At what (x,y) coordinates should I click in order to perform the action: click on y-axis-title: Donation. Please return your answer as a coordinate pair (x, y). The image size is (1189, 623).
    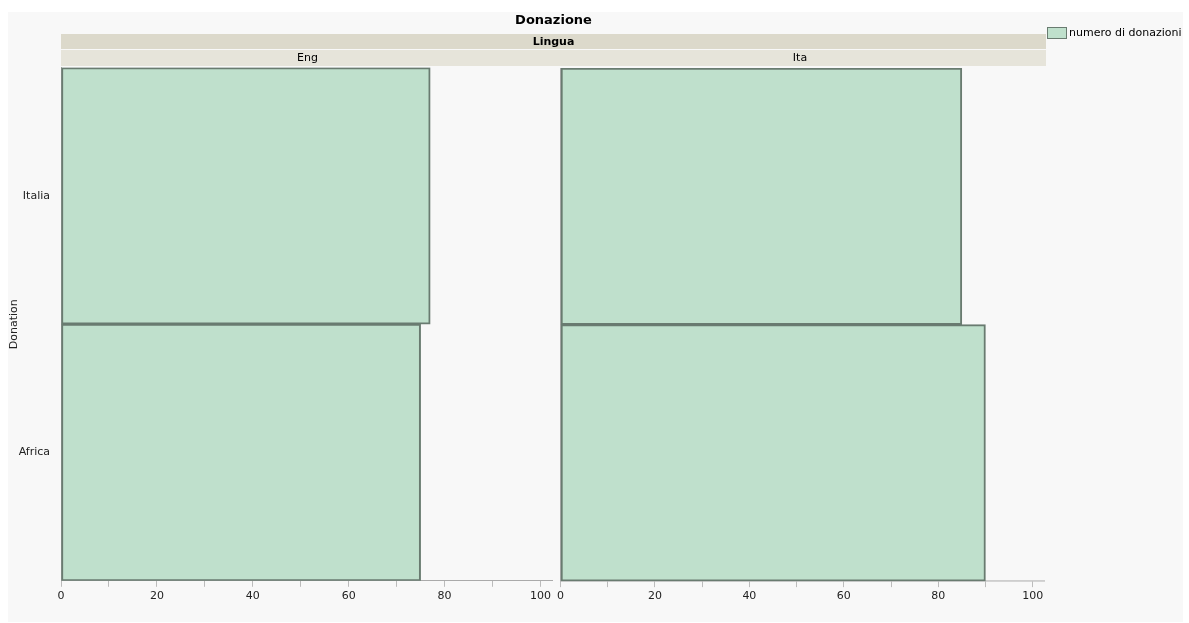
    Looking at the image, I should click on (14, 324).